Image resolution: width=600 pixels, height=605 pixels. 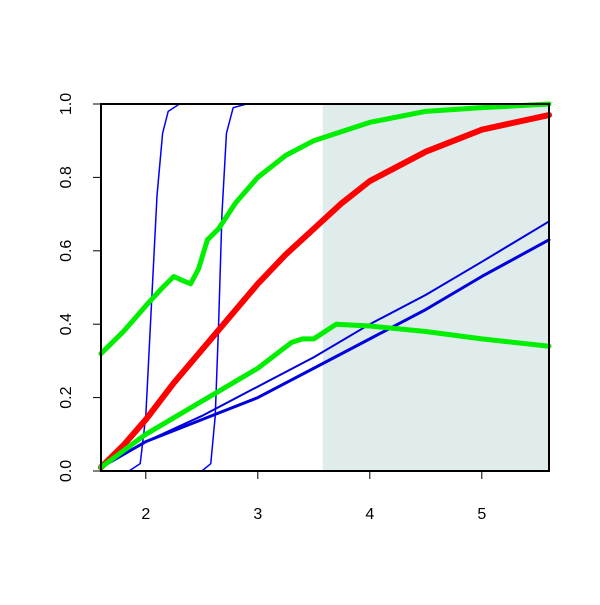 What do you see at coordinates (66, 324) in the screenshot?
I see `y-tick-label: 0.4` at bounding box center [66, 324].